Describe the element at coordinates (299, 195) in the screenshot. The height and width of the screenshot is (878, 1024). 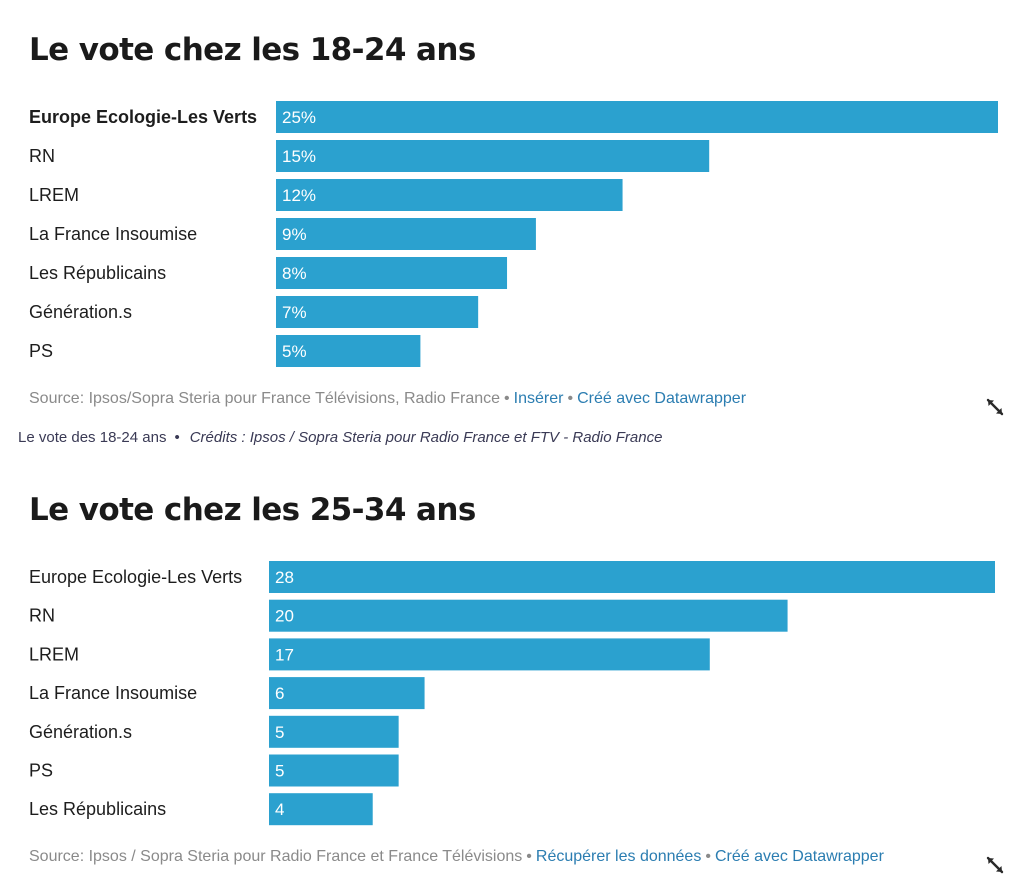
I see `value-label: 12%` at that location.